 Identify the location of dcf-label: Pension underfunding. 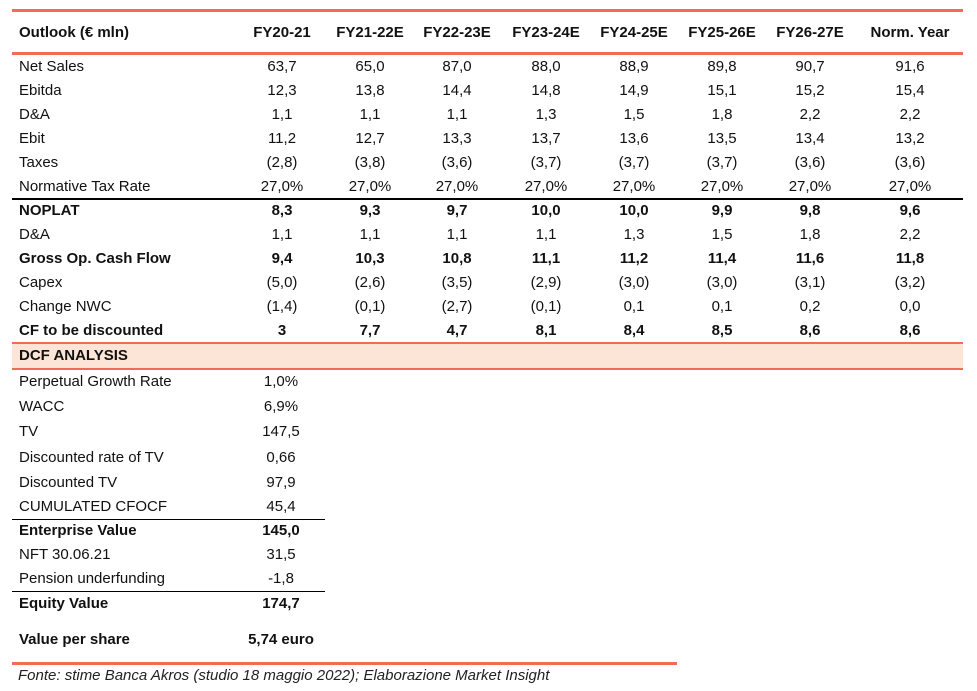
(92, 578).